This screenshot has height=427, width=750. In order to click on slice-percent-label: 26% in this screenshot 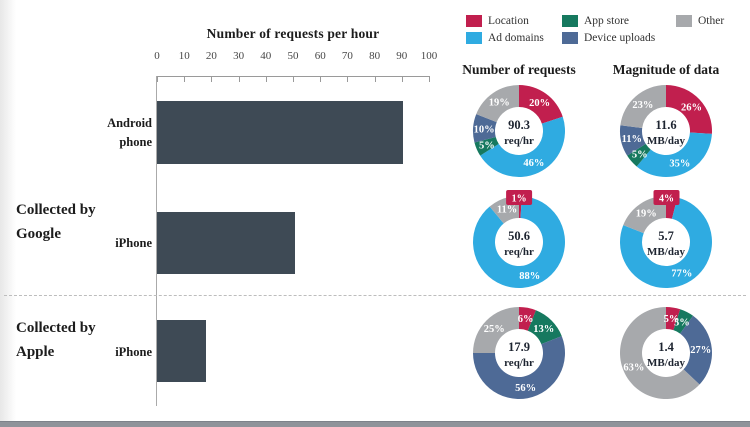, I will do `click(691, 108)`.